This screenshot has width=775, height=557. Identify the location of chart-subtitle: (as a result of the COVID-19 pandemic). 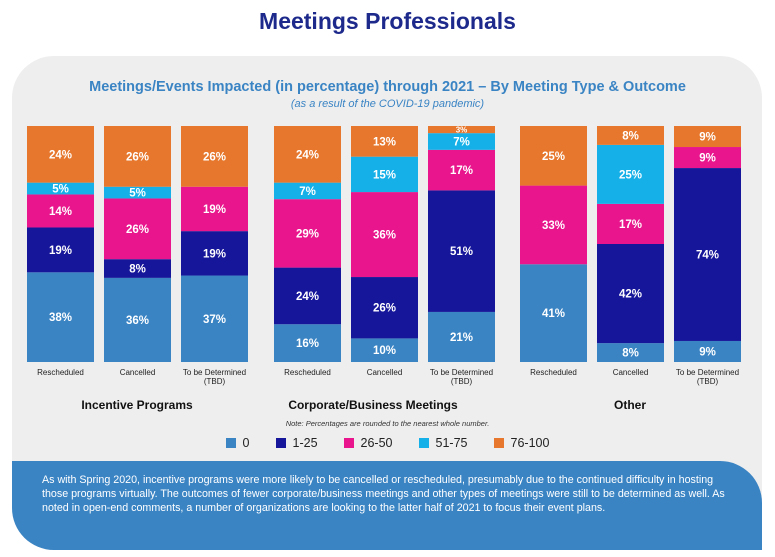
(387, 104).